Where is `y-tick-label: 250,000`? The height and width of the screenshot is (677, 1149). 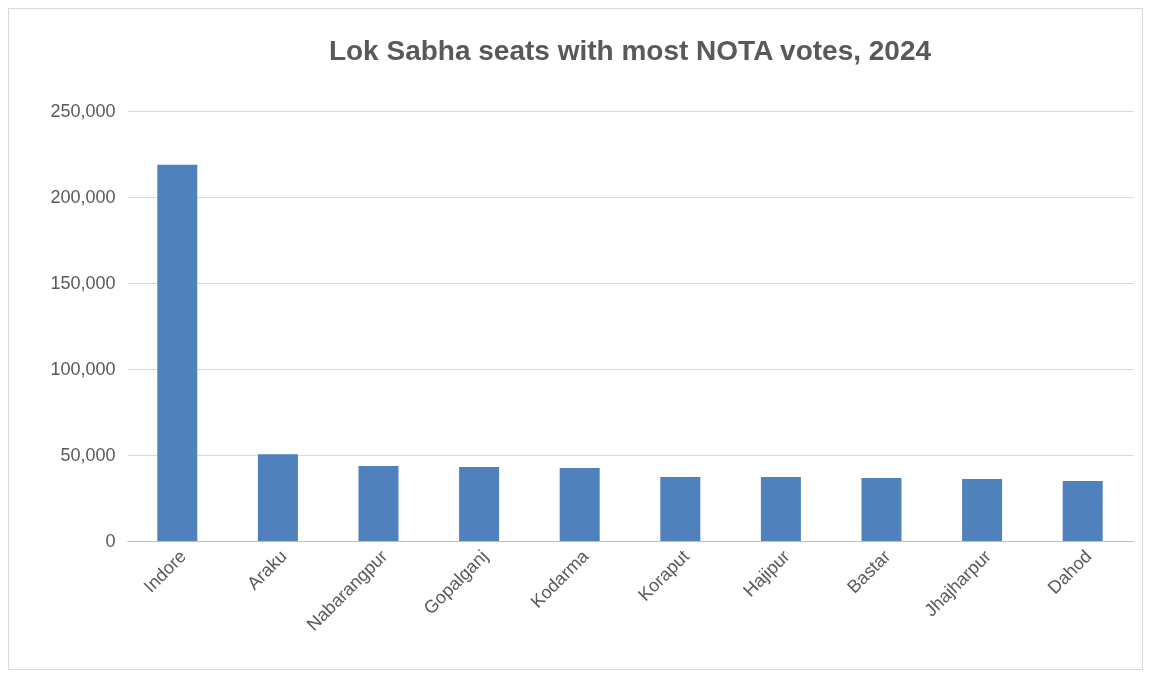 y-tick-label: 250,000 is located at coordinates (83, 110).